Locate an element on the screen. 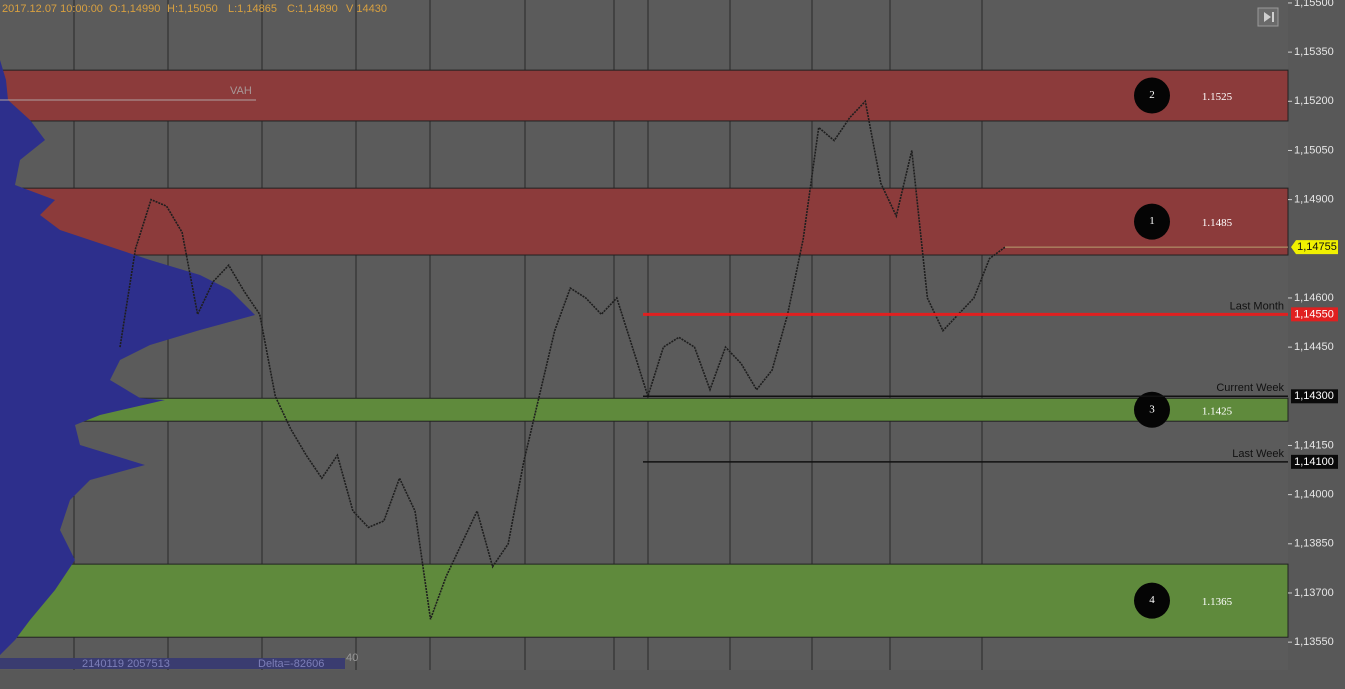  zone-label: 1.1485 is located at coordinates (1217, 223).